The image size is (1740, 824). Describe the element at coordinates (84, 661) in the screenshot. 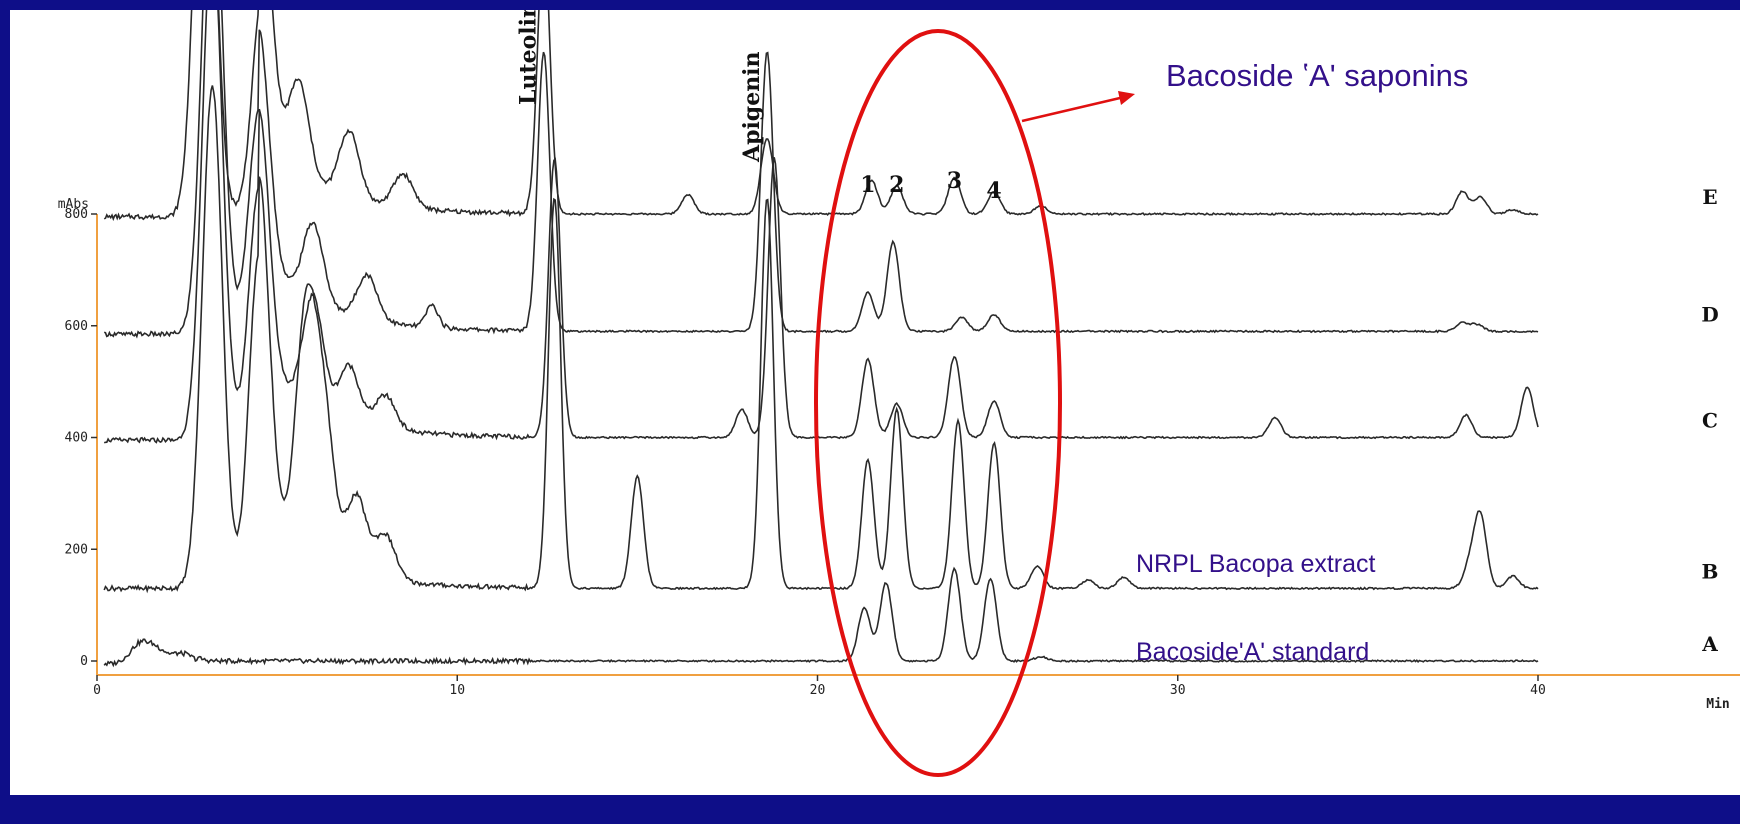

I see `y-tick-label: 0` at that location.